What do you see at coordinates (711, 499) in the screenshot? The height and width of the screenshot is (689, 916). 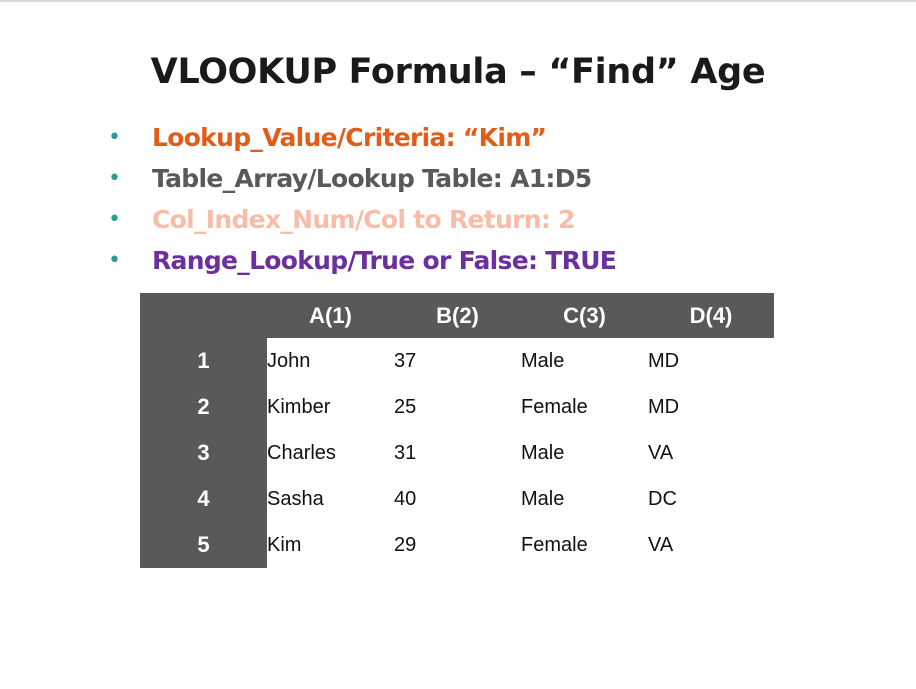 I see `table-cell: DC` at bounding box center [711, 499].